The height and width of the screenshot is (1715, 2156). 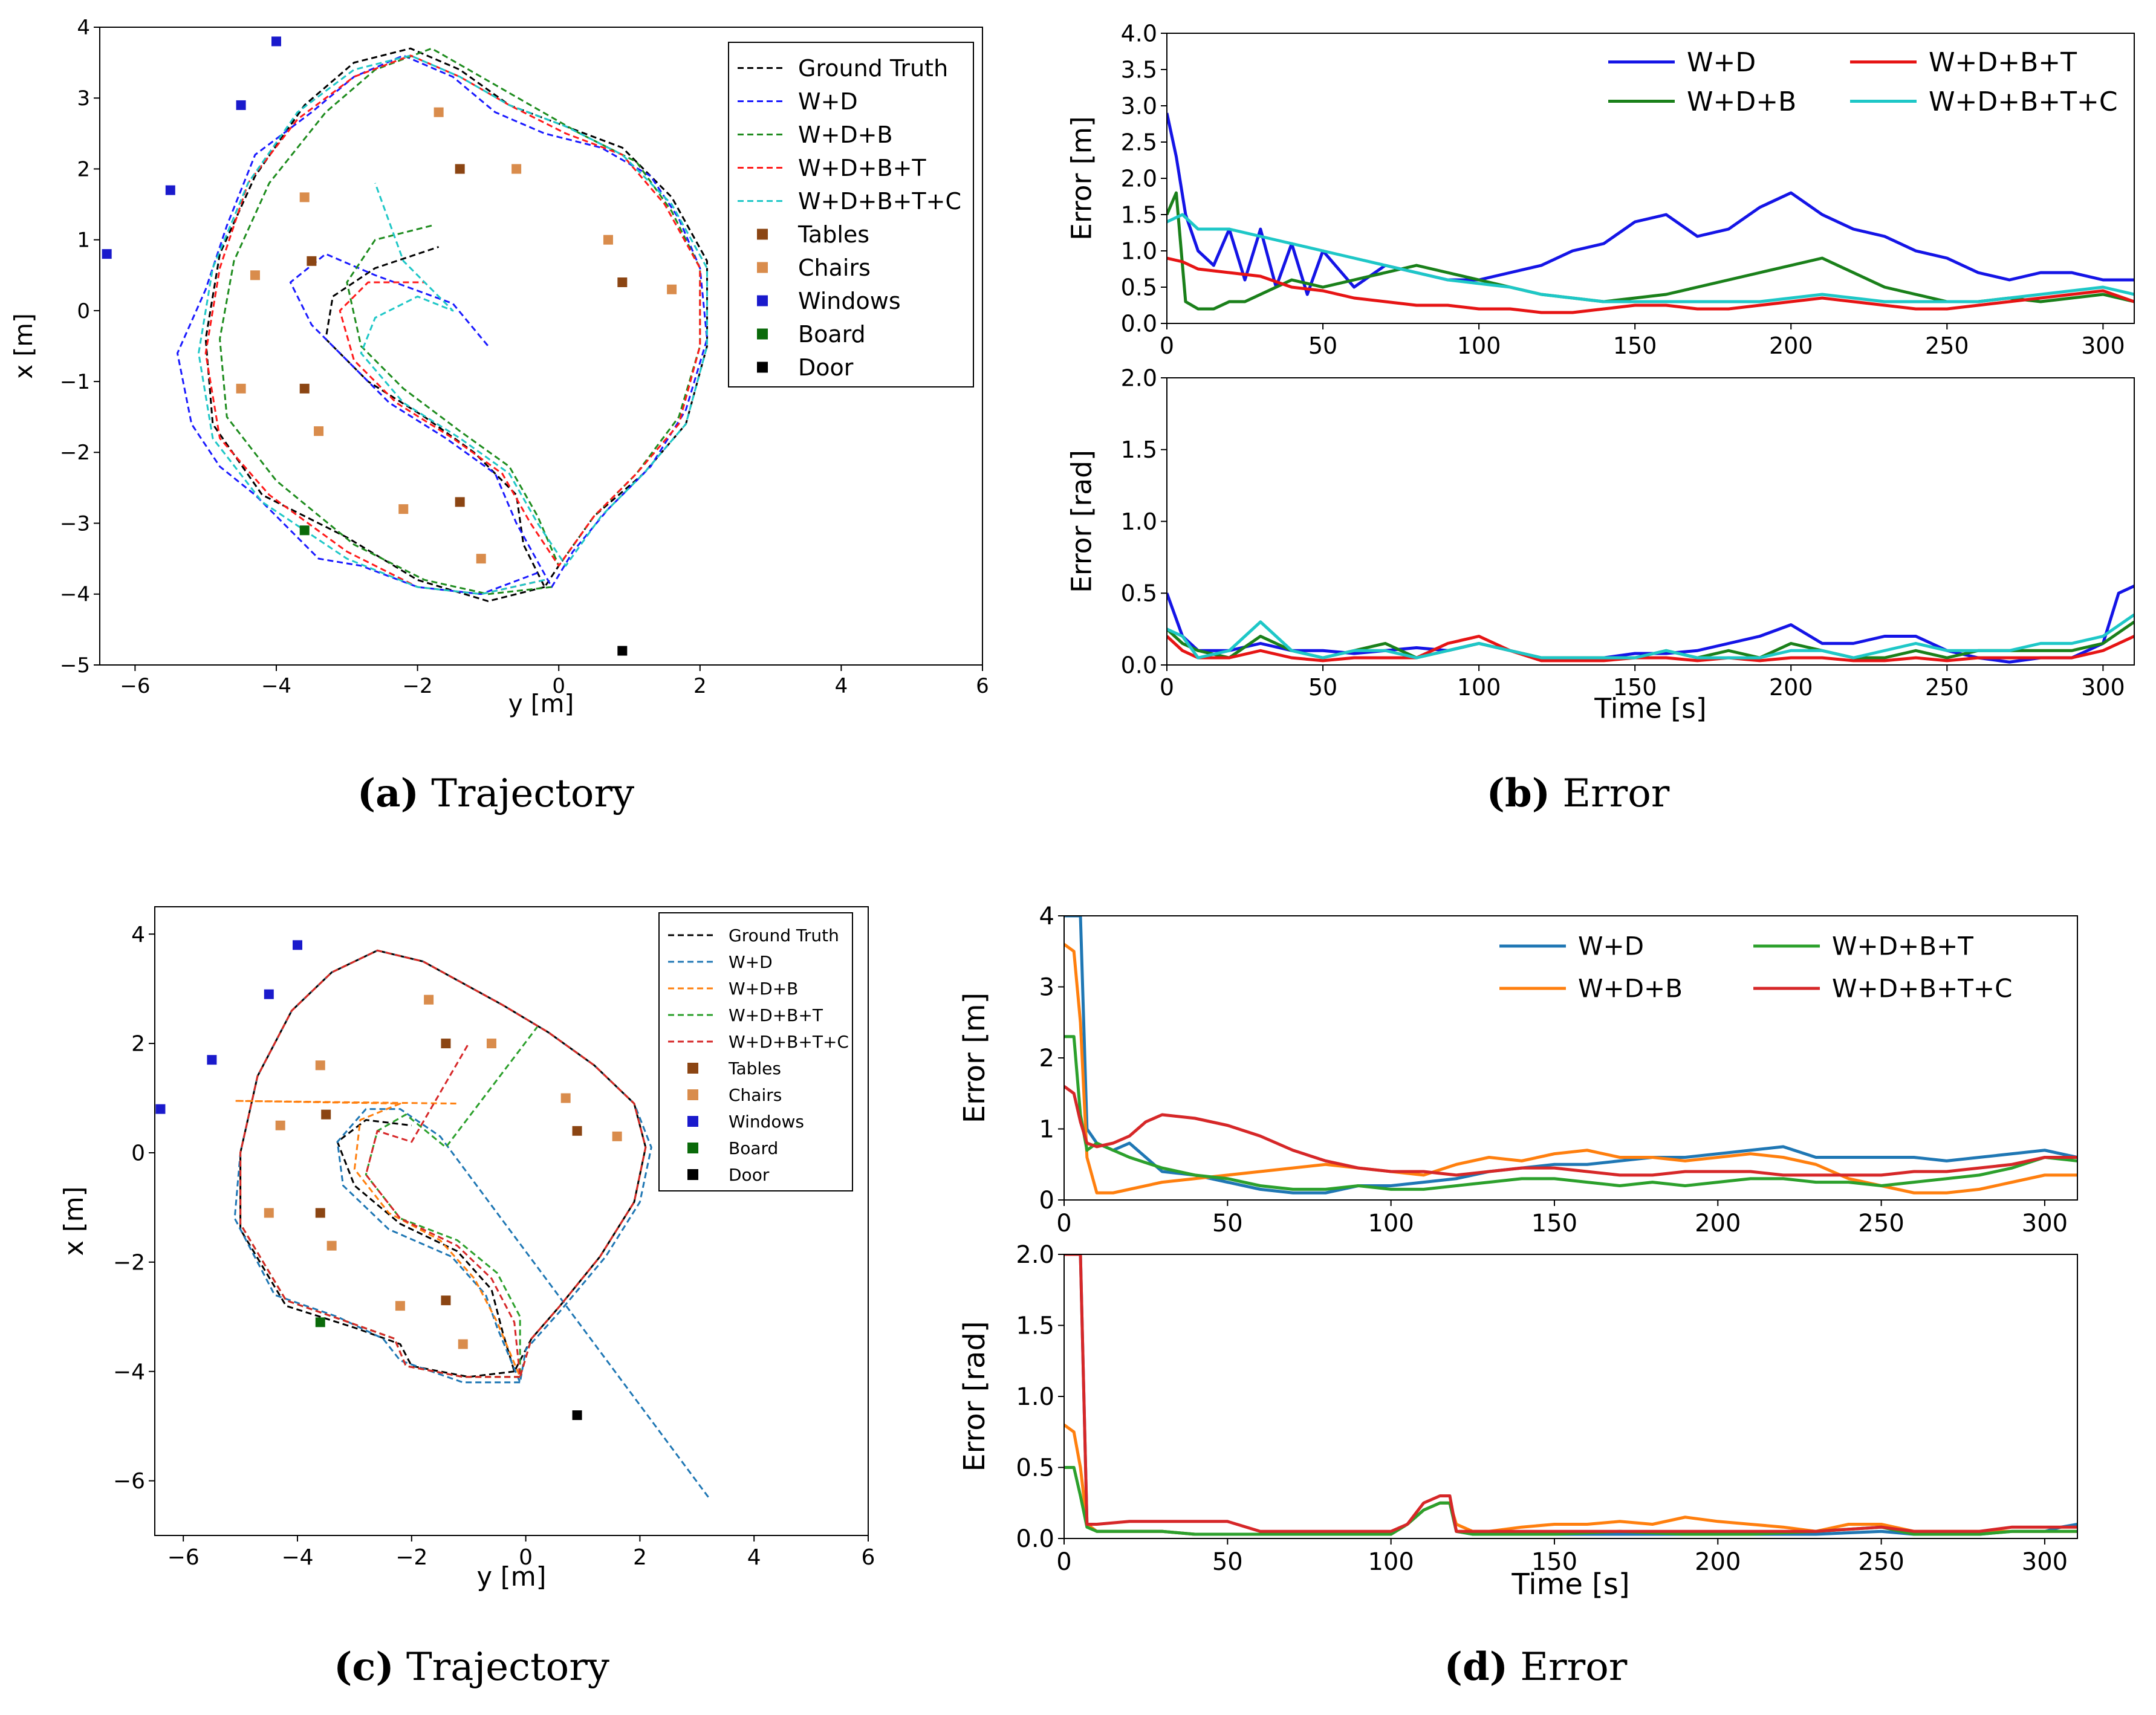 I want to click on legend-label: Board, so click(x=832, y=334).